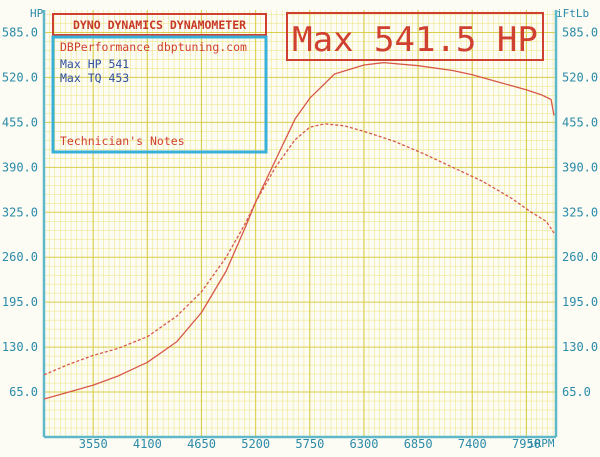  I want to click on x-tick: 5200, so click(255, 444).